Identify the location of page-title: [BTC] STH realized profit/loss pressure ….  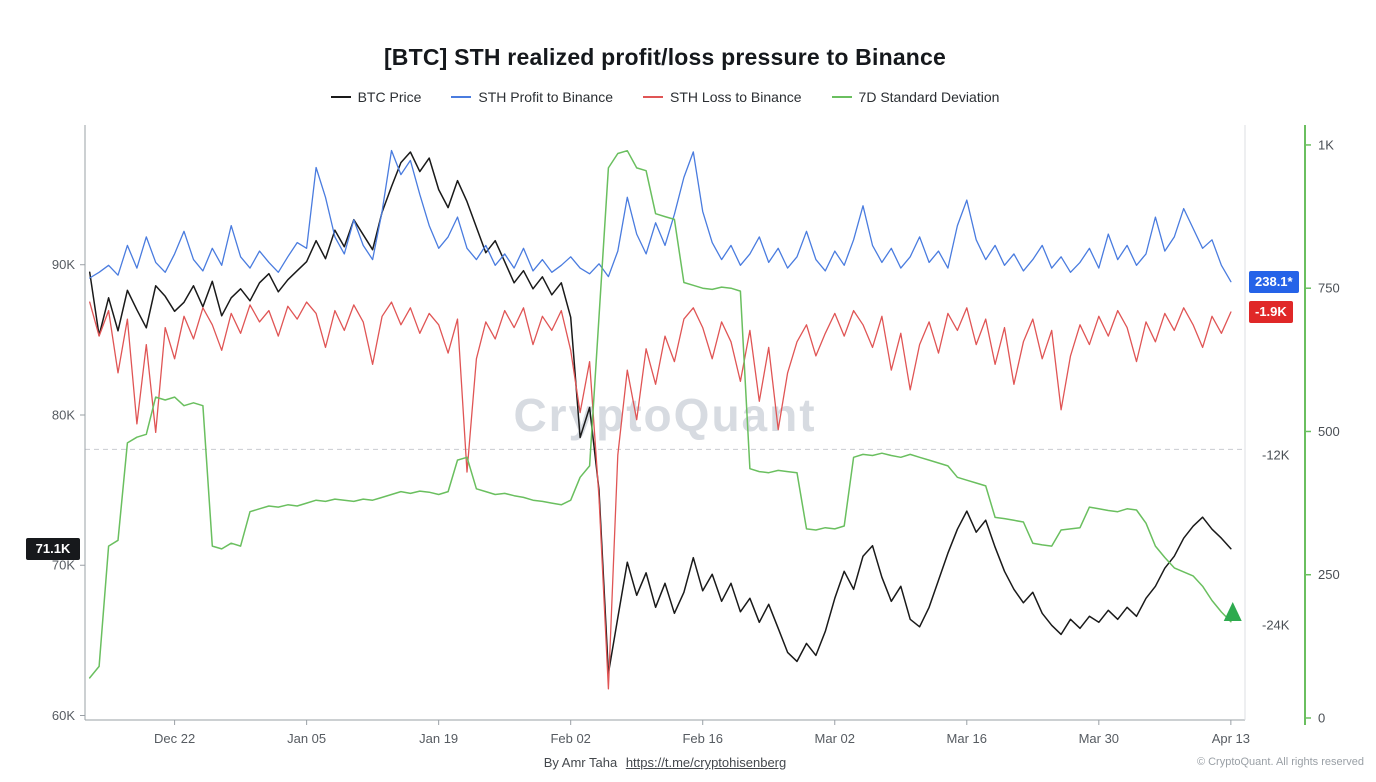
(665, 57).